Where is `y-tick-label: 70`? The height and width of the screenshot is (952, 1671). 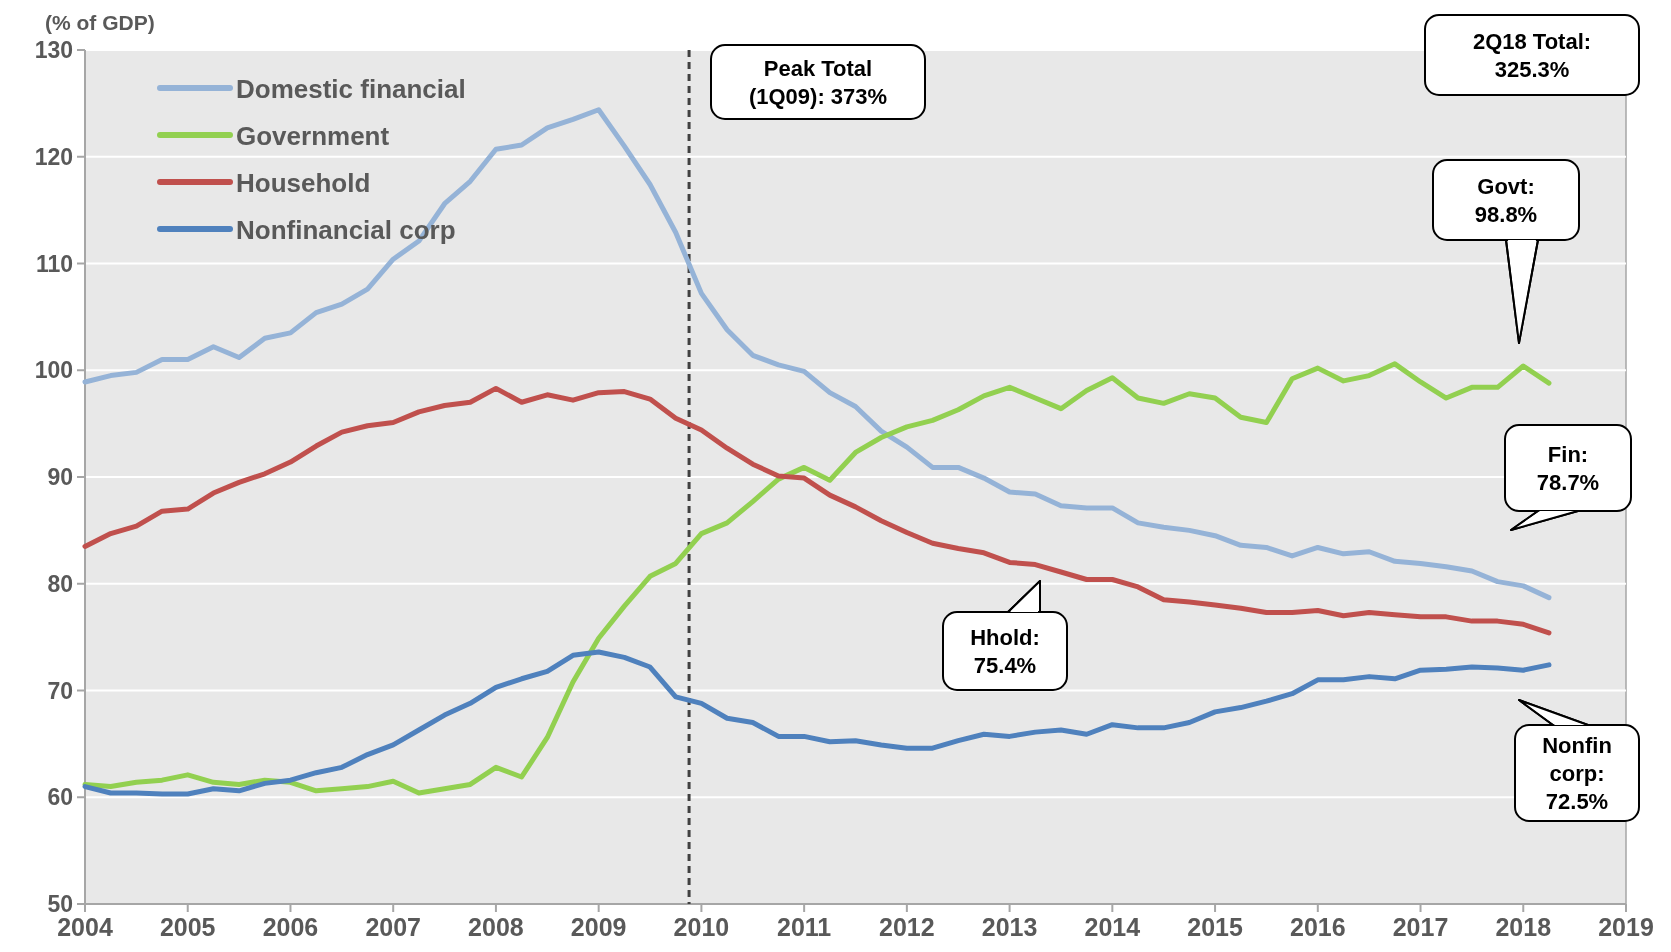
y-tick-label: 70 is located at coordinates (60, 690).